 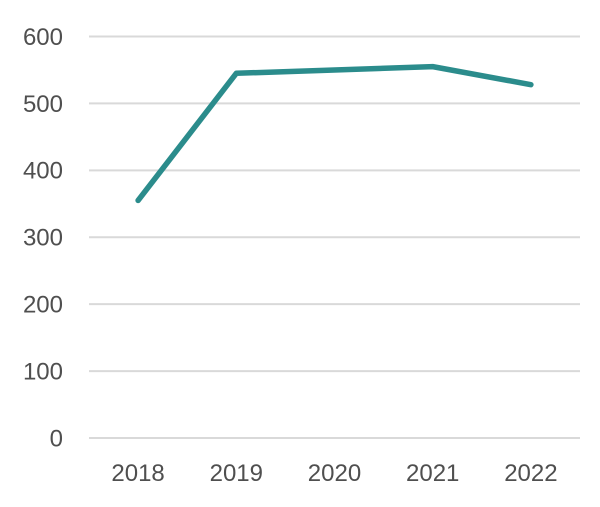 What do you see at coordinates (43, 305) in the screenshot?
I see `y-axis-tick-label: 200` at bounding box center [43, 305].